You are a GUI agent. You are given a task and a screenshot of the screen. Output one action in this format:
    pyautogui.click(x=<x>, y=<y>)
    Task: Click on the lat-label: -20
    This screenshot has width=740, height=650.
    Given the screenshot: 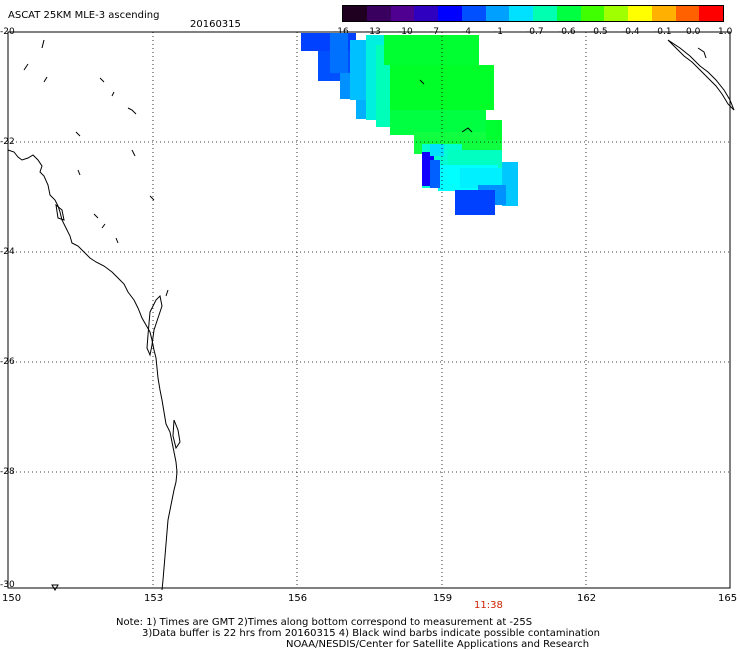 What is the action you would take?
    pyautogui.click(x=7, y=32)
    